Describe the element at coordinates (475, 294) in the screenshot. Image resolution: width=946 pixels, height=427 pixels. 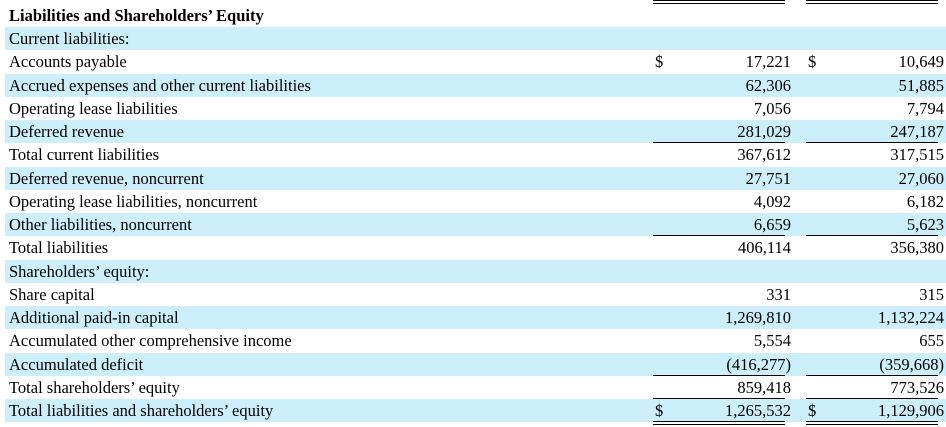
I see `table-row: Share capital 331 315` at that location.